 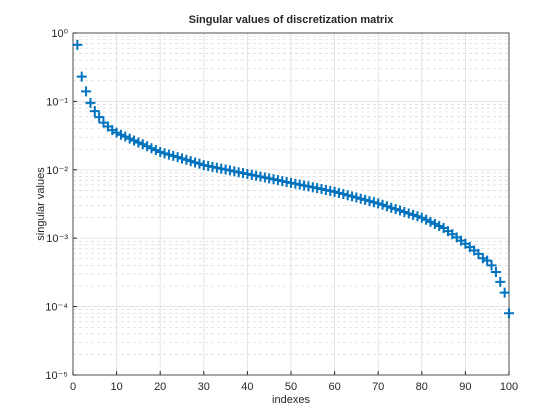 What do you see at coordinates (56, 308) in the screenshot?
I see `y-tick-label: 10⁻⁴` at bounding box center [56, 308].